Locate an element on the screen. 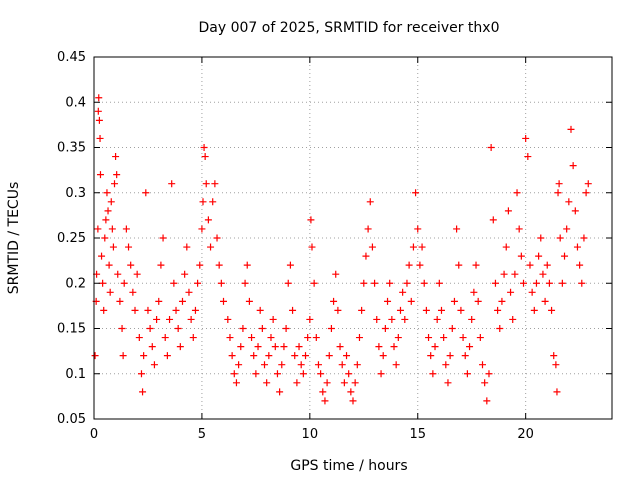  y-tick-label: 0.4 is located at coordinates (75, 102).